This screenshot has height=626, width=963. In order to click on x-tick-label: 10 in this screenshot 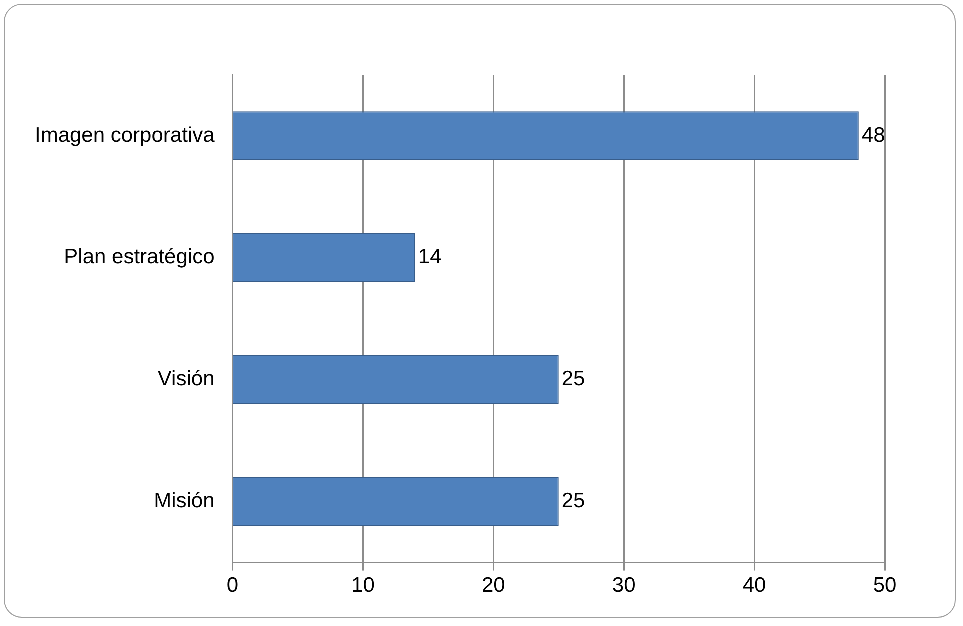, I will do `click(363, 586)`.